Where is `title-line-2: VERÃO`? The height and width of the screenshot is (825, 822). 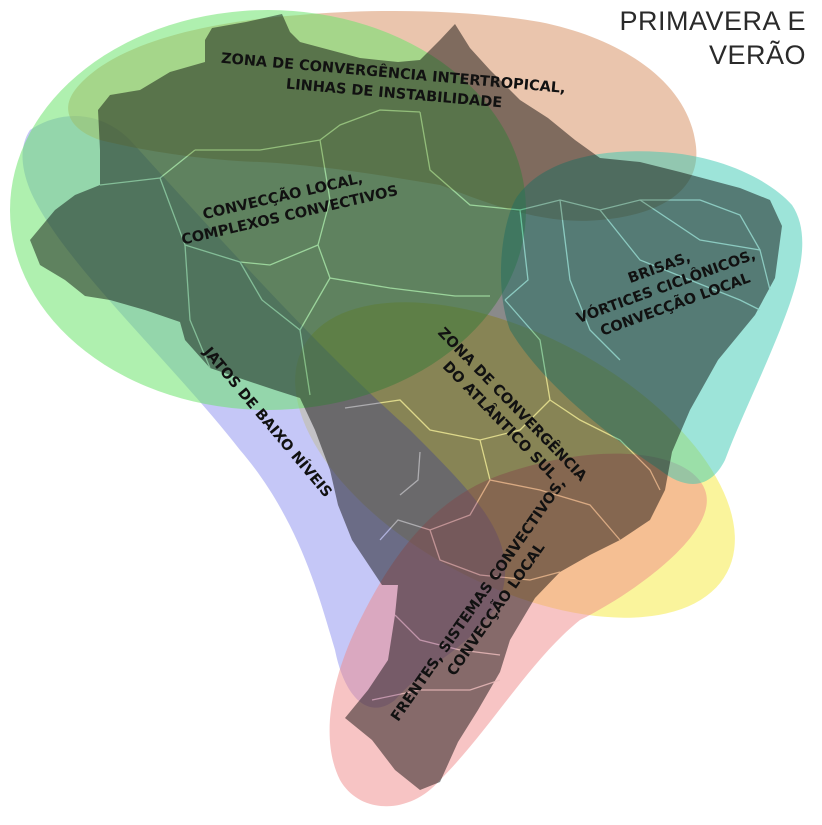 title-line-2: VERÃO is located at coordinates (757, 55).